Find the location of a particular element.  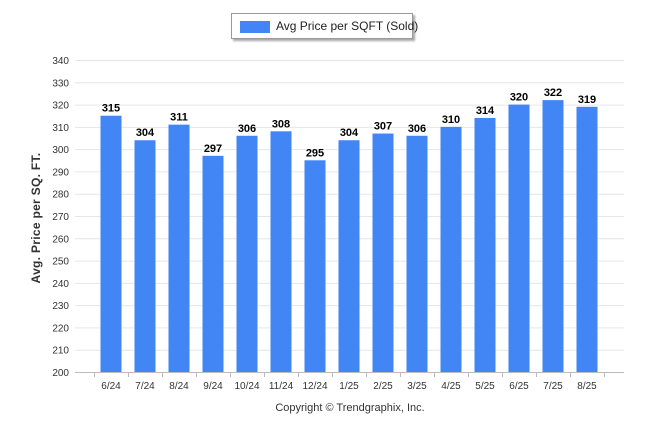

legend-label: Avg Price per SQFT (Sold) is located at coordinates (347, 26).